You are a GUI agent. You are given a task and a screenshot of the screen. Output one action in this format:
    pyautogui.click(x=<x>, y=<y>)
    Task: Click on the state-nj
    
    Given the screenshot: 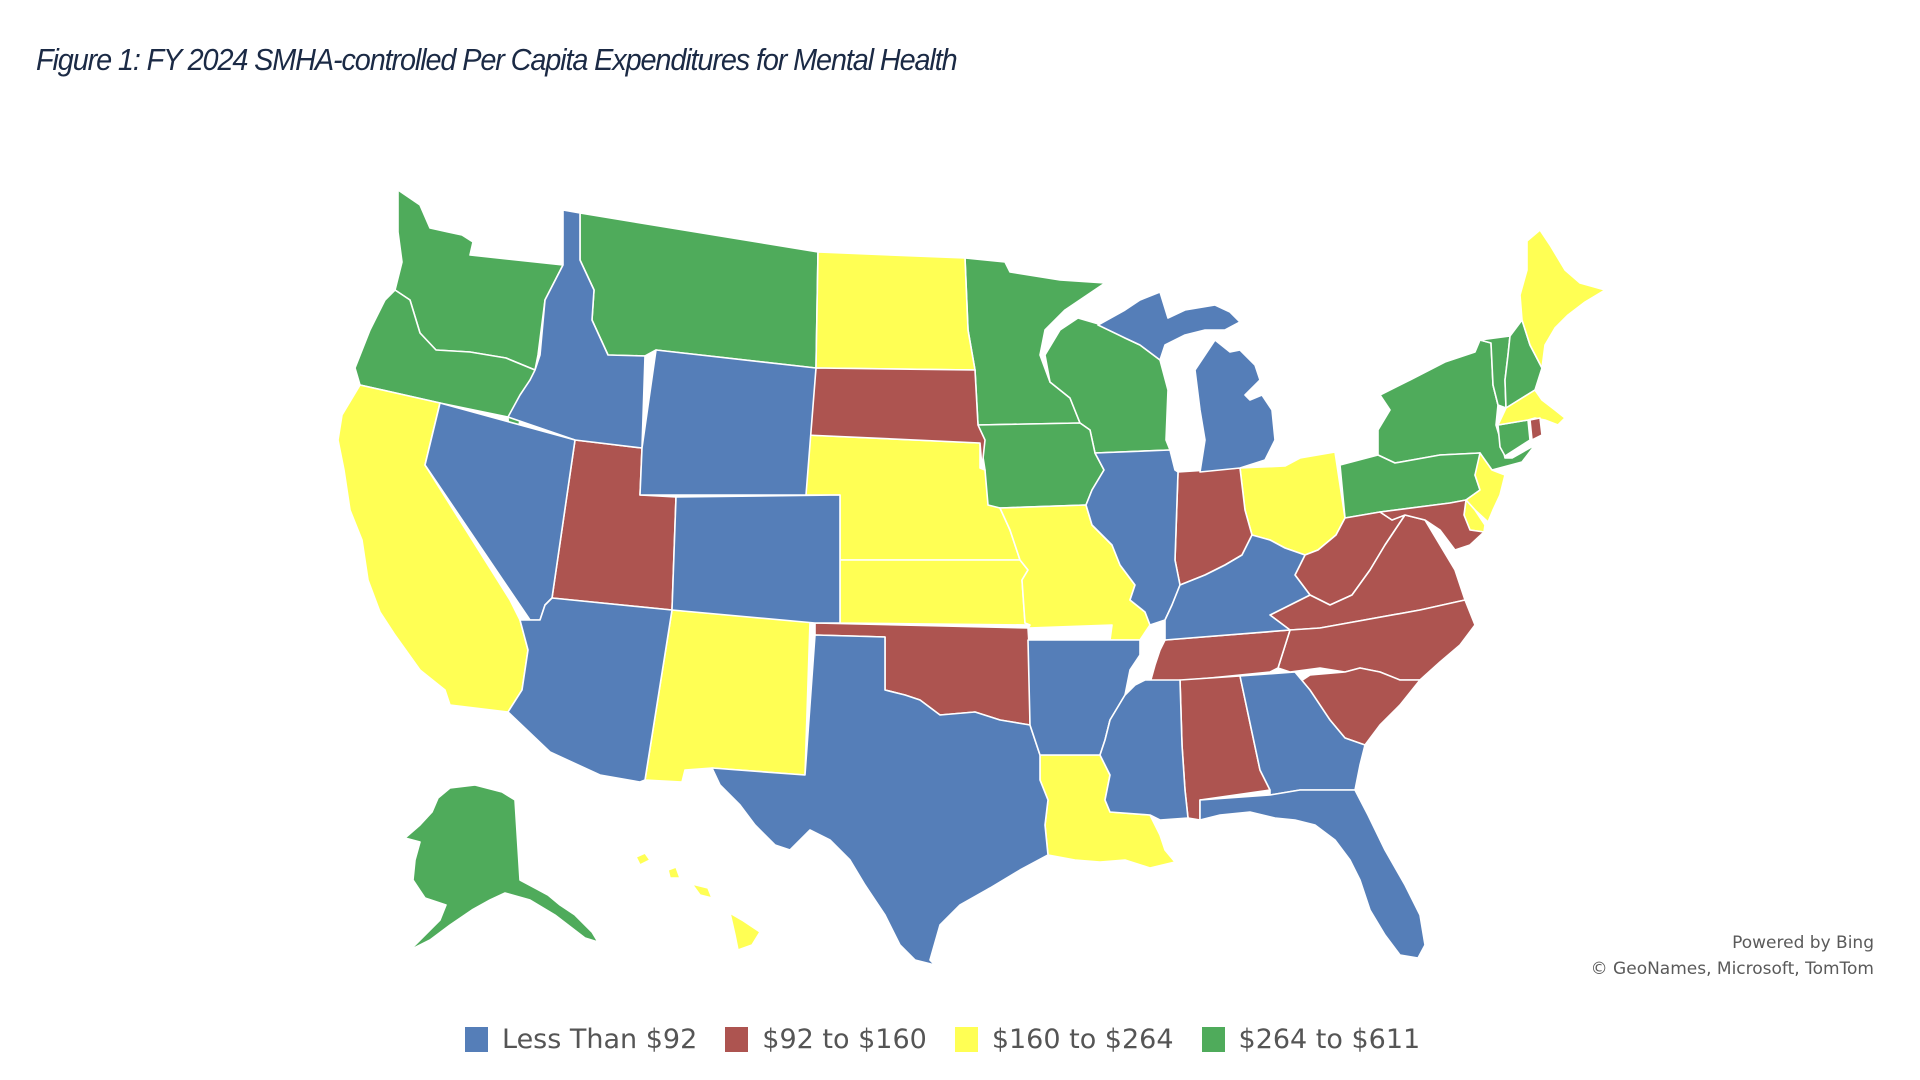 What is the action you would take?
    pyautogui.click(x=1485, y=487)
    